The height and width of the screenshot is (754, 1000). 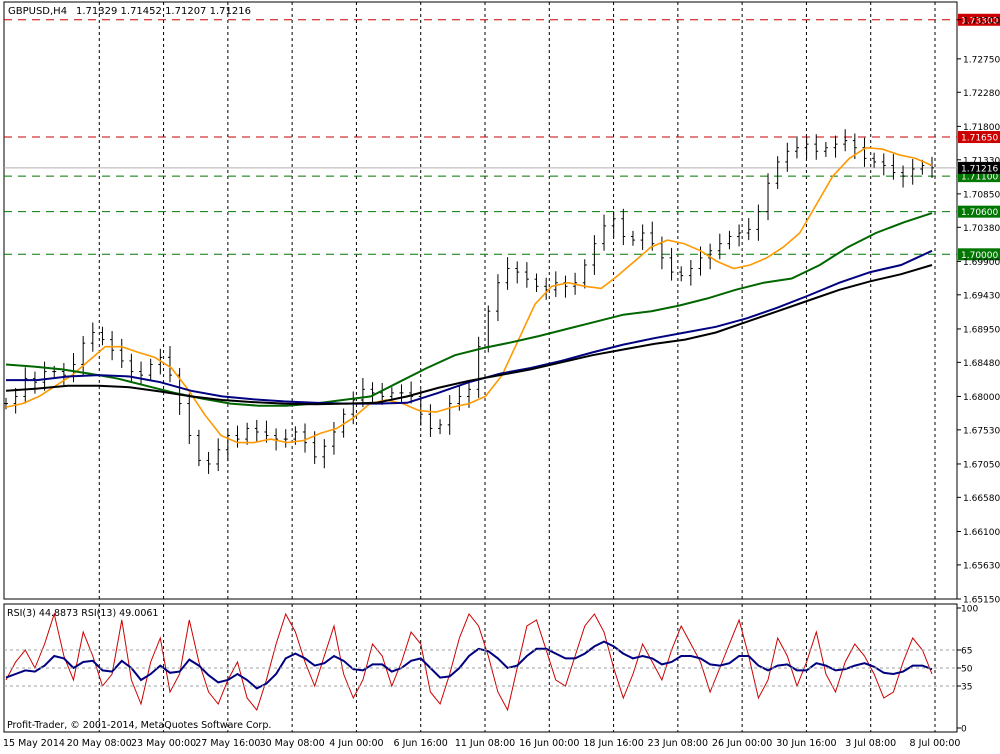 What do you see at coordinates (964, 730) in the screenshot?
I see `rsi-tick-label: 0` at bounding box center [964, 730].